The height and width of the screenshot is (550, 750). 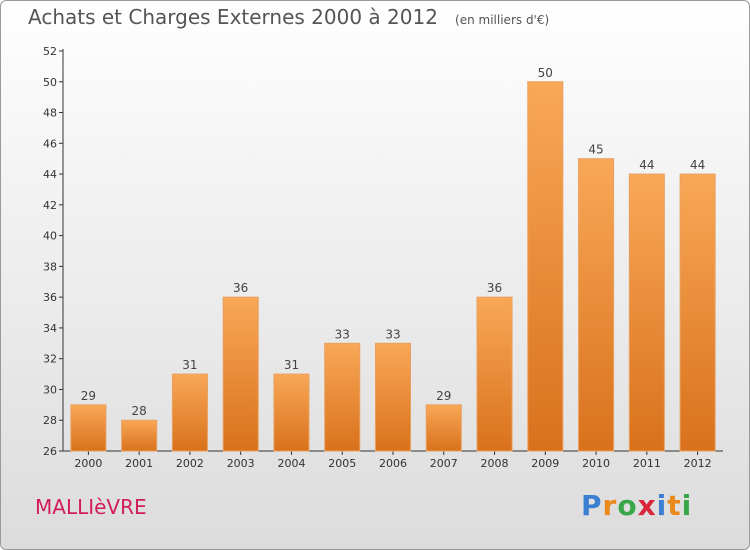 I want to click on x-tick-label: 2002, so click(x=190, y=463).